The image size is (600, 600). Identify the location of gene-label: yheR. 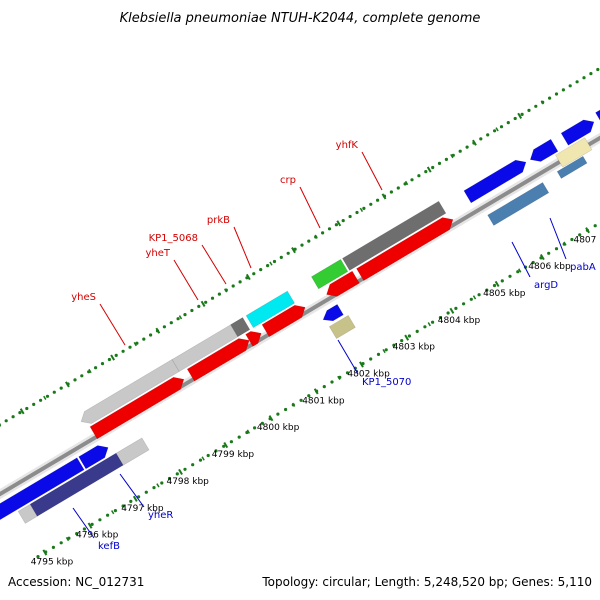
(160, 515).